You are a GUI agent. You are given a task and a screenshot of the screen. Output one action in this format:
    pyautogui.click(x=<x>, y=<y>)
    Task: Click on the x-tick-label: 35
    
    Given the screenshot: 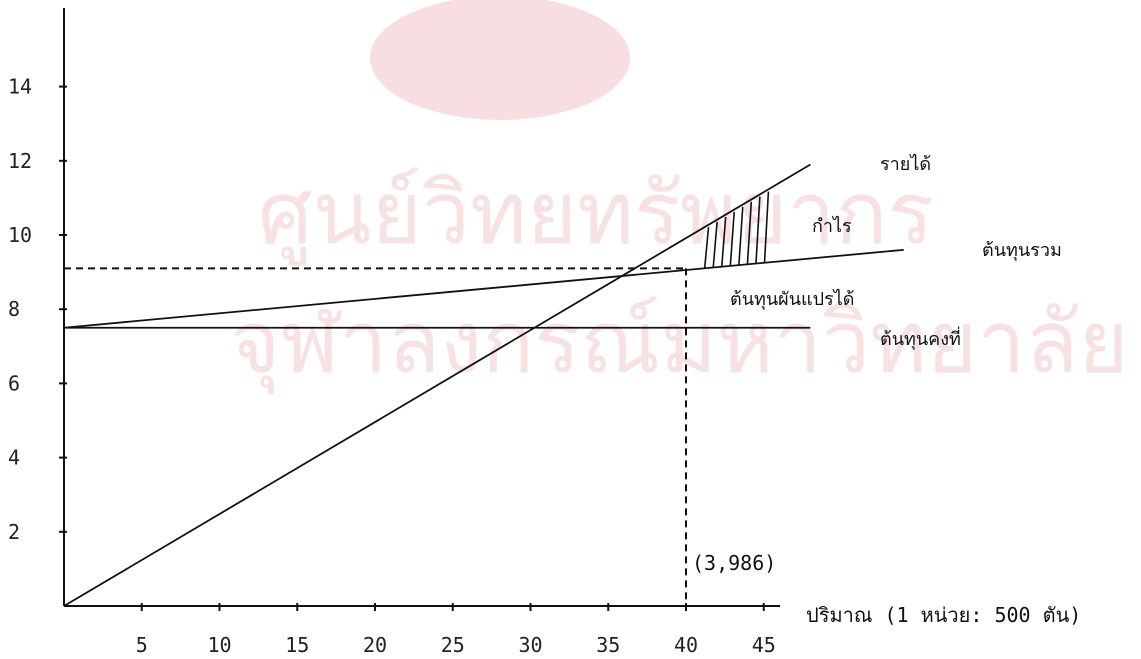 What is the action you would take?
    pyautogui.click(x=608, y=645)
    